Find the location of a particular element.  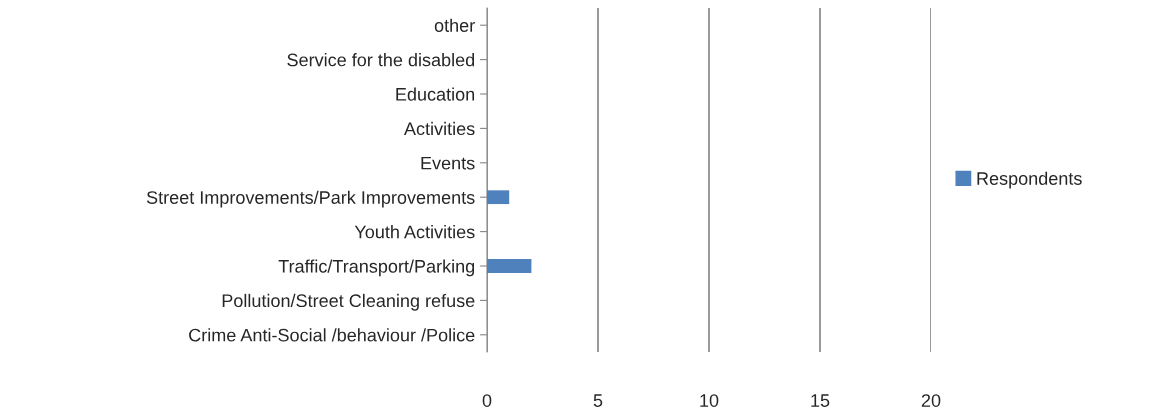

y-tick-label: Events is located at coordinates (448, 163).